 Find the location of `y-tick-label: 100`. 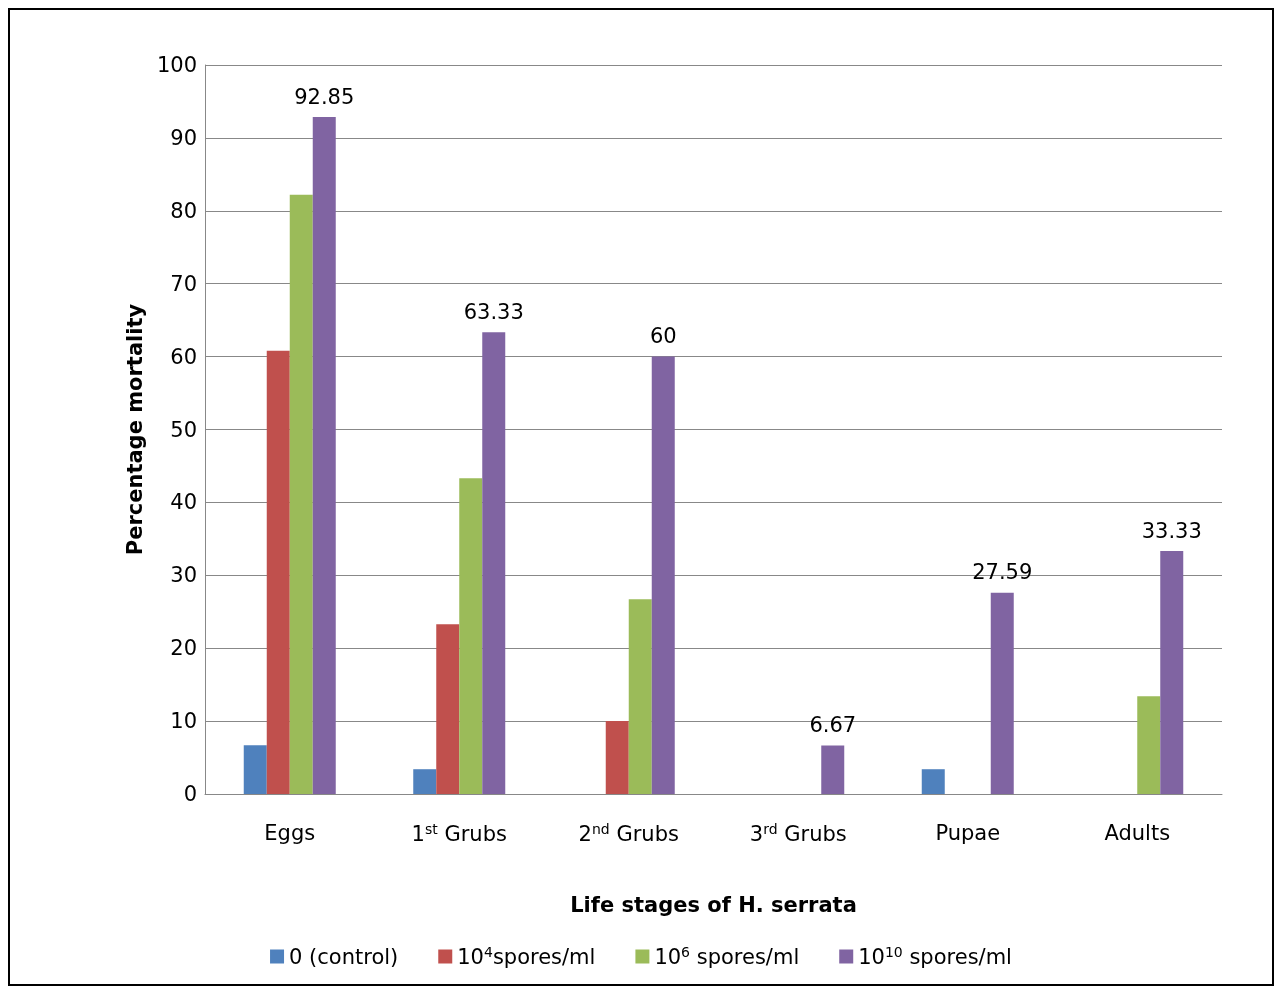

y-tick-label: 100 is located at coordinates (176, 65).